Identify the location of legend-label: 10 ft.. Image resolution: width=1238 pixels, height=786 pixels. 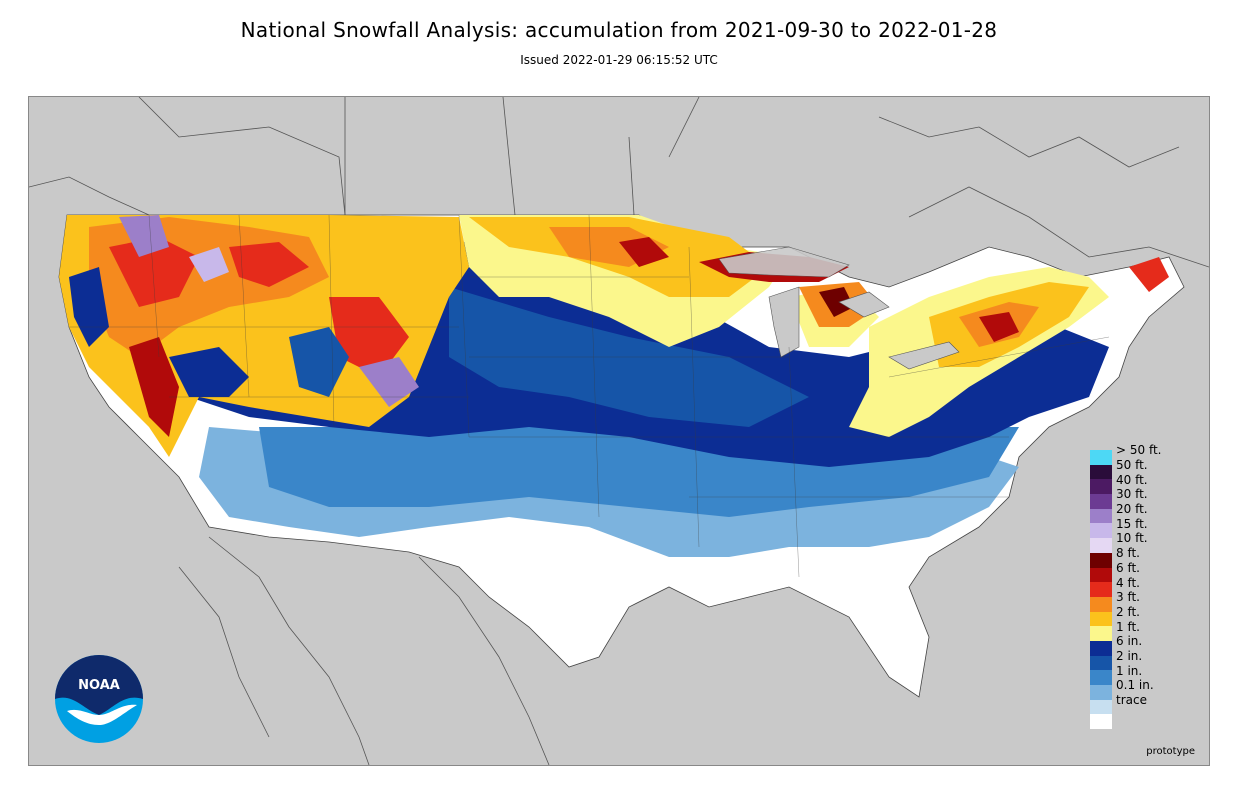
(1132, 538).